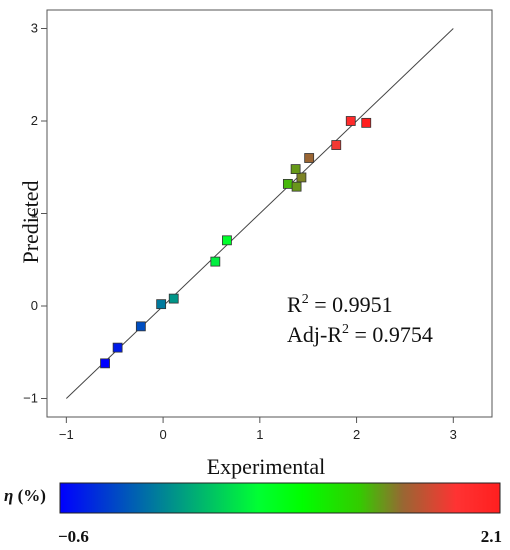 This screenshot has width=510, height=550. What do you see at coordinates (259, 434) in the screenshot?
I see `x-tick-label: 1` at bounding box center [259, 434].